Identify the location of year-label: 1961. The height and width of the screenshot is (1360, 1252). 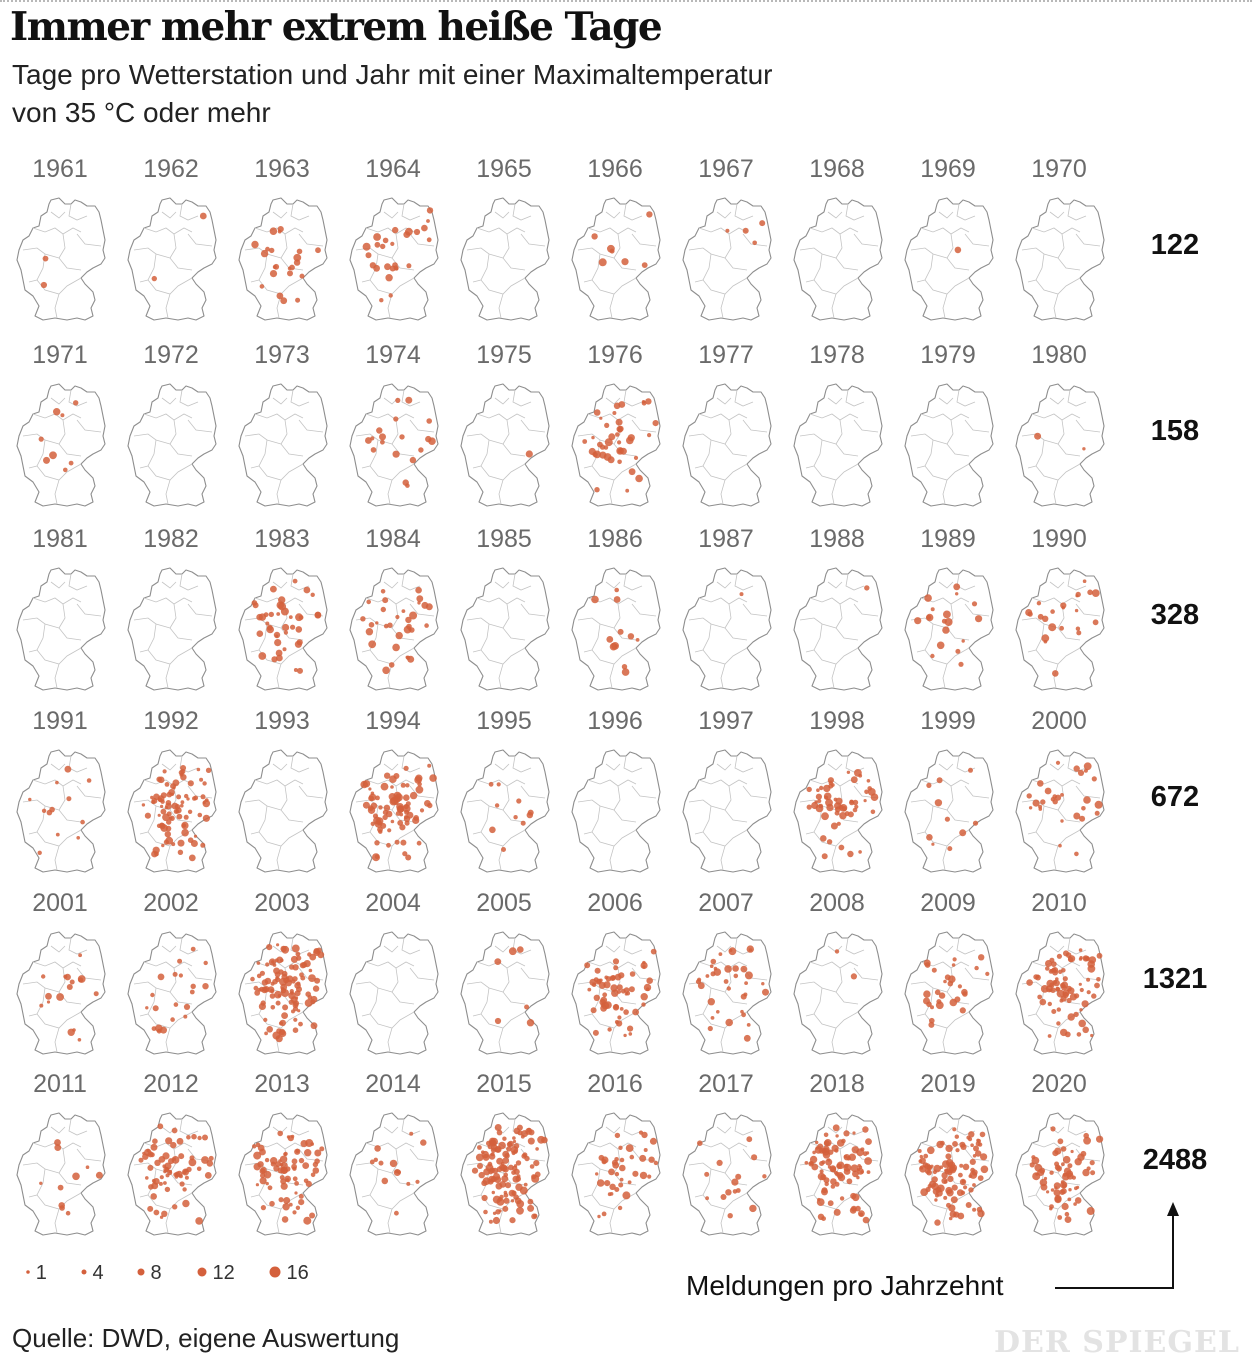
(60, 169).